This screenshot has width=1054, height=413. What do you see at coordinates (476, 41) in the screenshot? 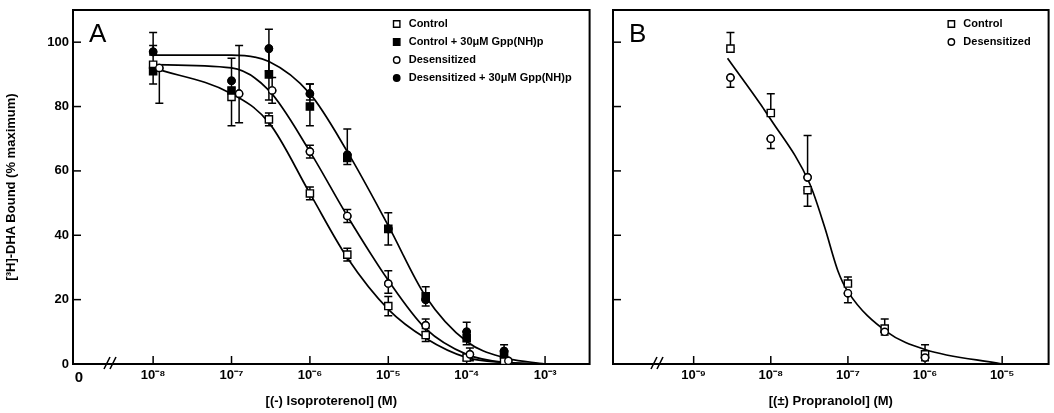
I see `legend-label: Control + 30μM Gpp(NH)p` at bounding box center [476, 41].